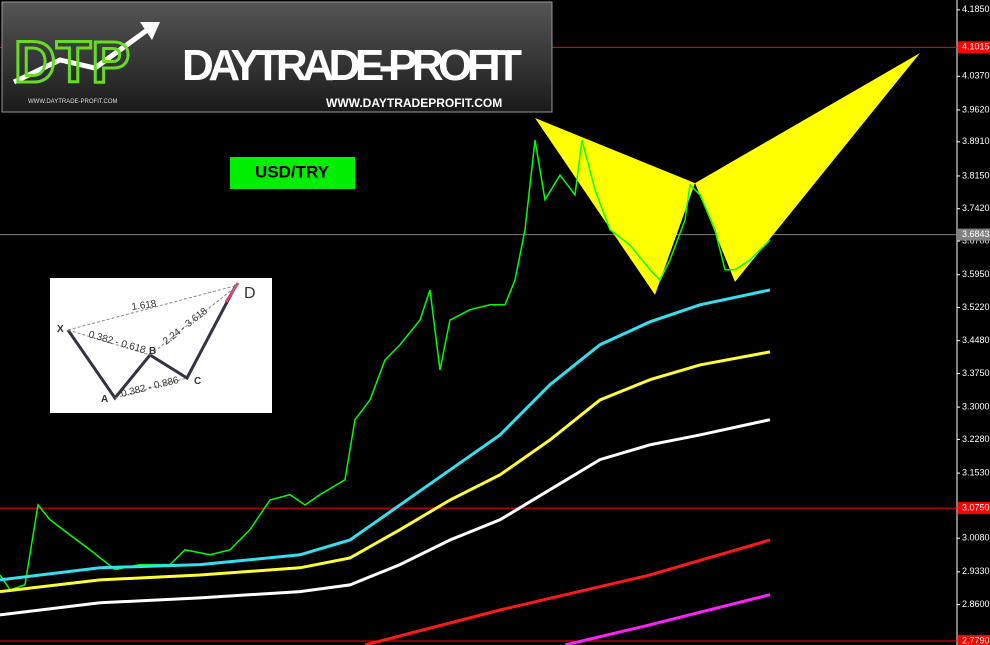  Describe the element at coordinates (976, 141) in the screenshot. I see `y-tick-label: 3.8910` at that location.